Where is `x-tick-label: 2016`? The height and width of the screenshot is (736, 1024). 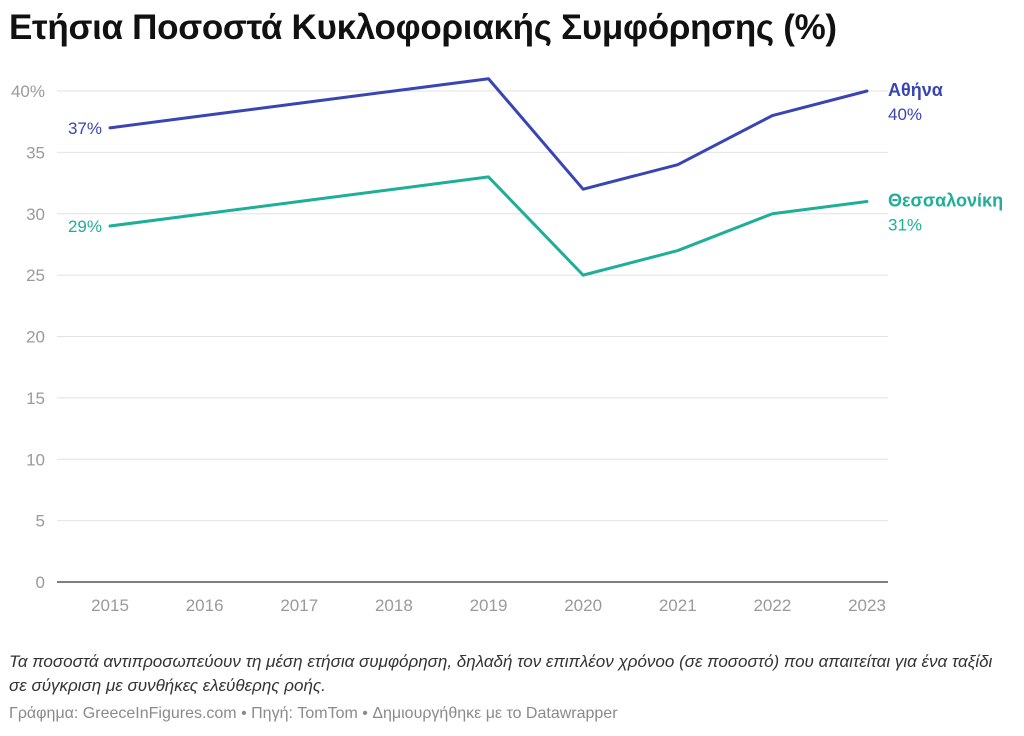
x-tick-label: 2016 is located at coordinates (205, 605).